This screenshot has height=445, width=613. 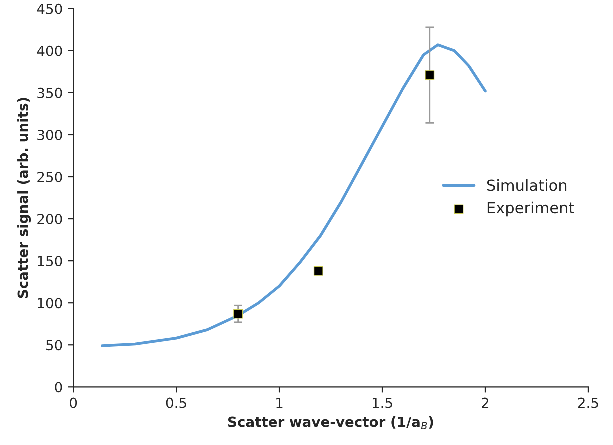 What do you see at coordinates (49, 51) in the screenshot?
I see `y-tick-label: 400` at bounding box center [49, 51].